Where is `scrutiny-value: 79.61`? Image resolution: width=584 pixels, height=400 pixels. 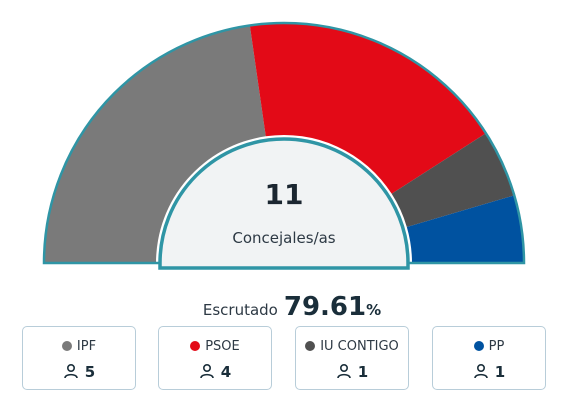
scrutiny-value: 79.61 is located at coordinates (325, 307).